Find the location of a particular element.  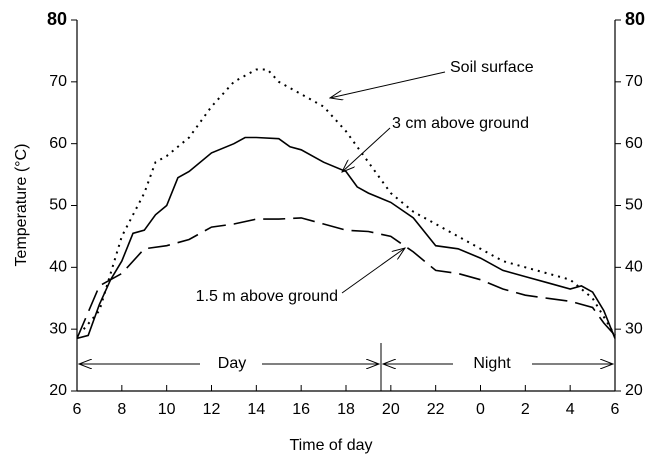

series-label: Soil surface is located at coordinates (492, 67).